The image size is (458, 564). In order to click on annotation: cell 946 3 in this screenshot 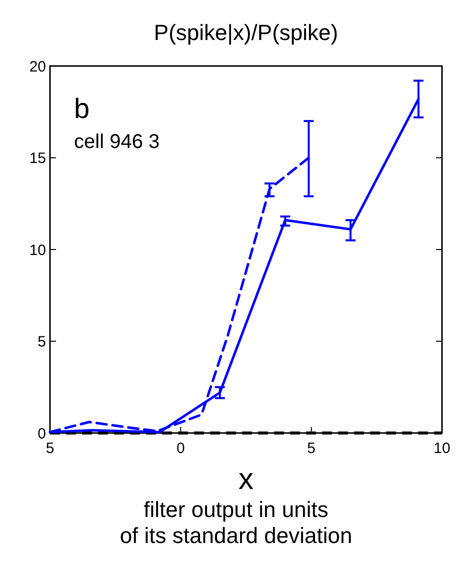, I will do `click(117, 142)`.